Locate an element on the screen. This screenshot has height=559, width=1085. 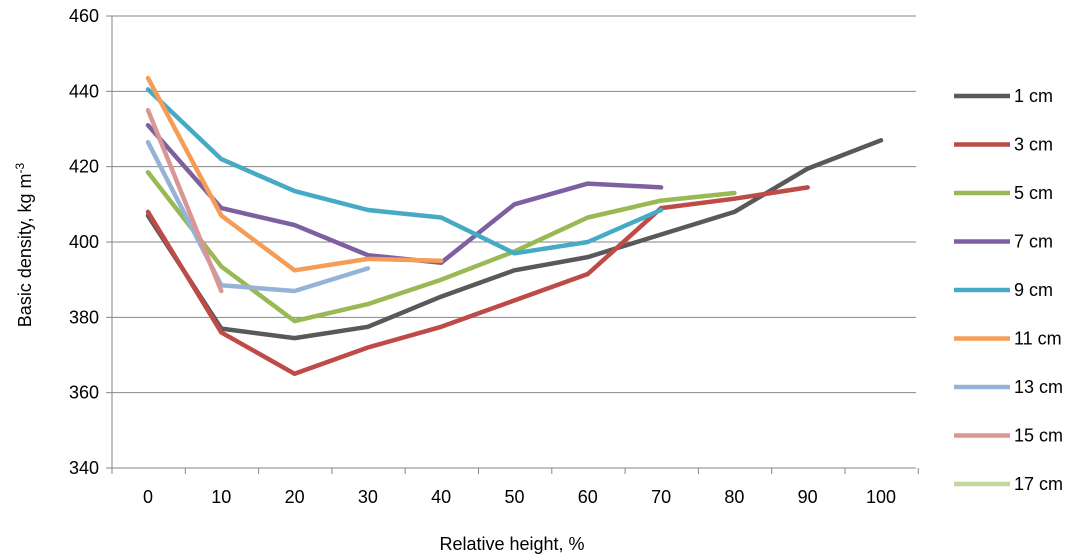
y-axis-title-main: Basic density, kg m is located at coordinates (25, 250).